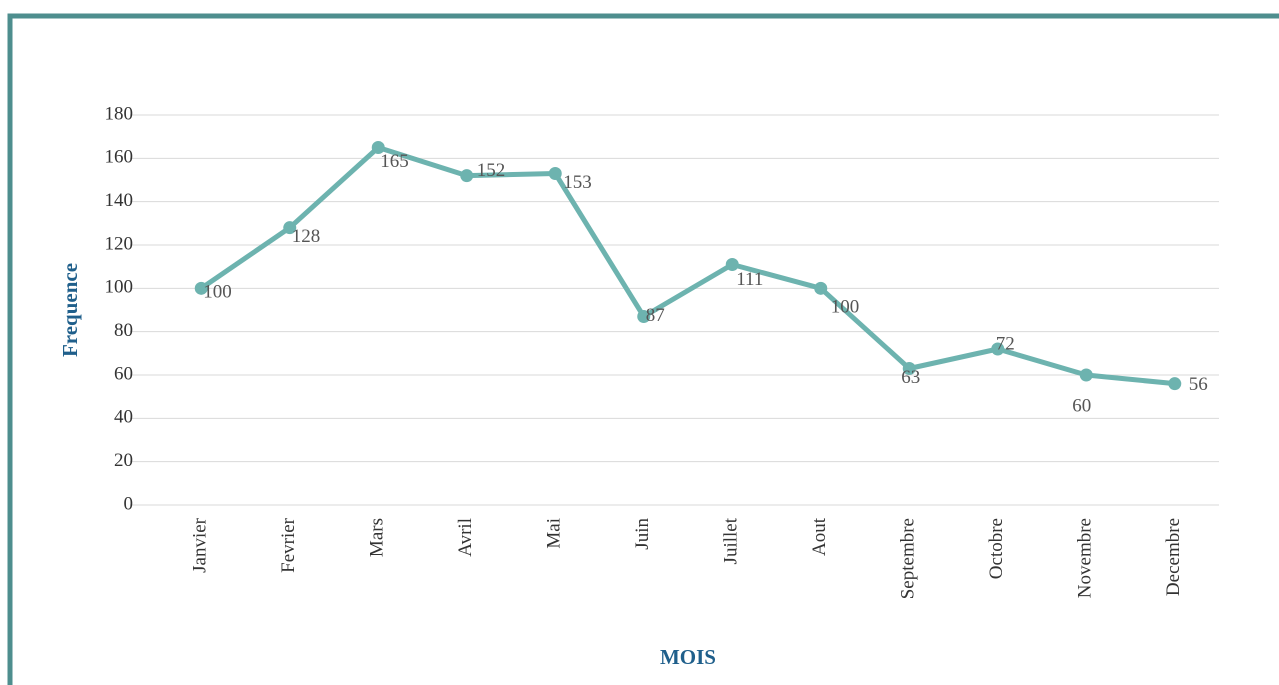 The image size is (1279, 685). I want to click on x-tick-label: Juin, so click(642, 534).